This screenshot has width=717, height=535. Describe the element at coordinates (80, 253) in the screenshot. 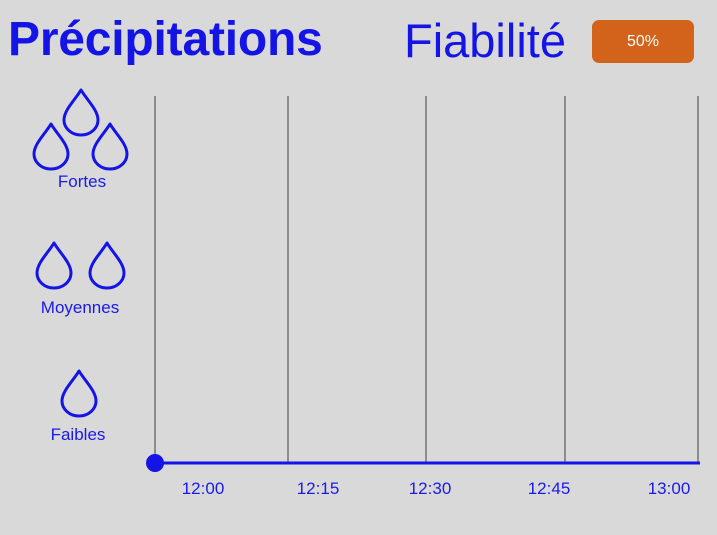

I see `intensity-icons` at that location.